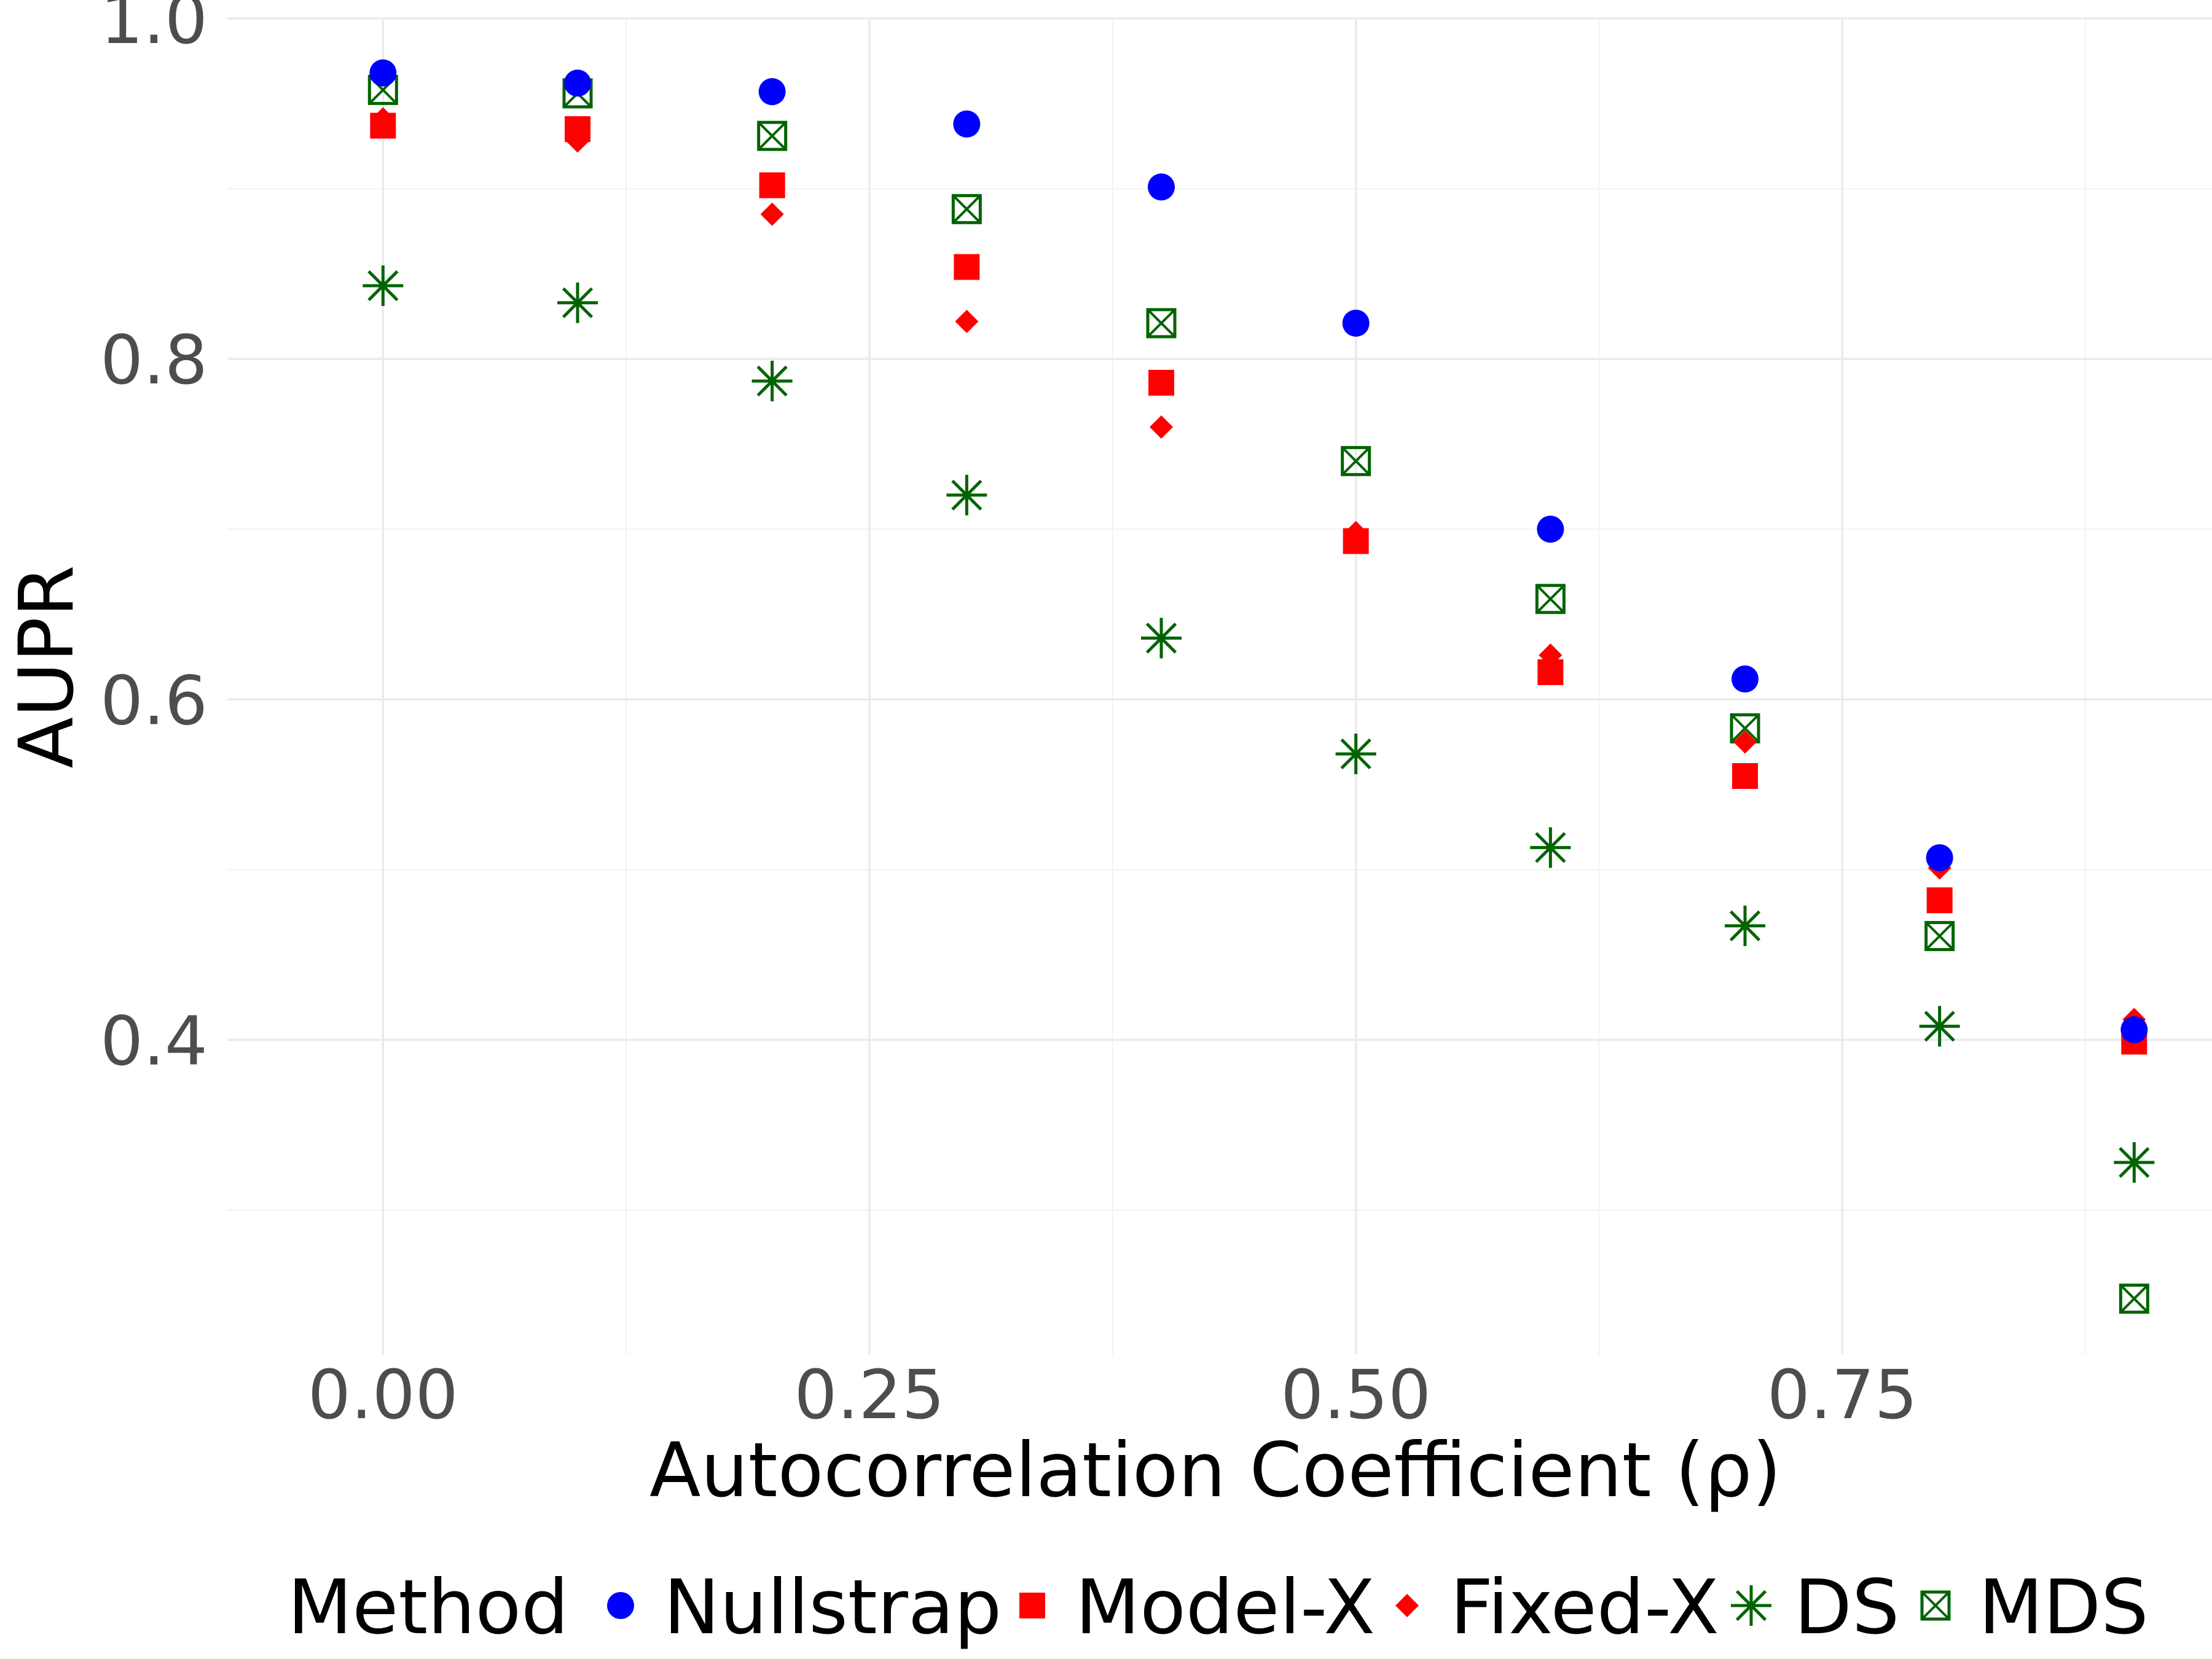 The height and width of the screenshot is (1659, 2212). I want to click on y-tick-label: 0.8, so click(154, 360).